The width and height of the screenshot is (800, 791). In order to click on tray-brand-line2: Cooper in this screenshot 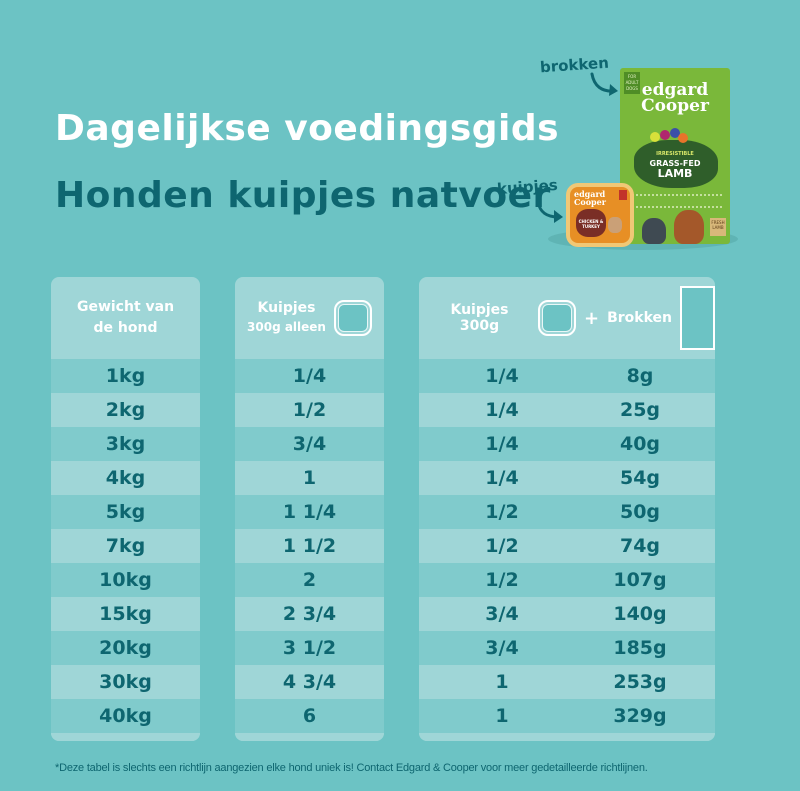, I will do `click(590, 202)`.